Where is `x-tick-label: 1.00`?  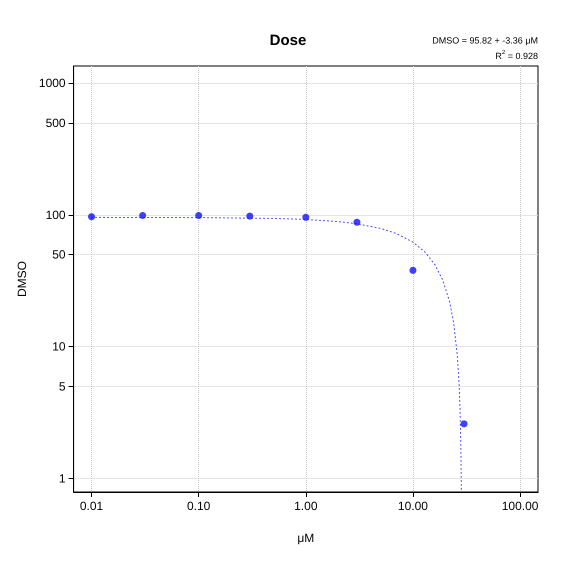 x-tick-label: 1.00 is located at coordinates (306, 506).